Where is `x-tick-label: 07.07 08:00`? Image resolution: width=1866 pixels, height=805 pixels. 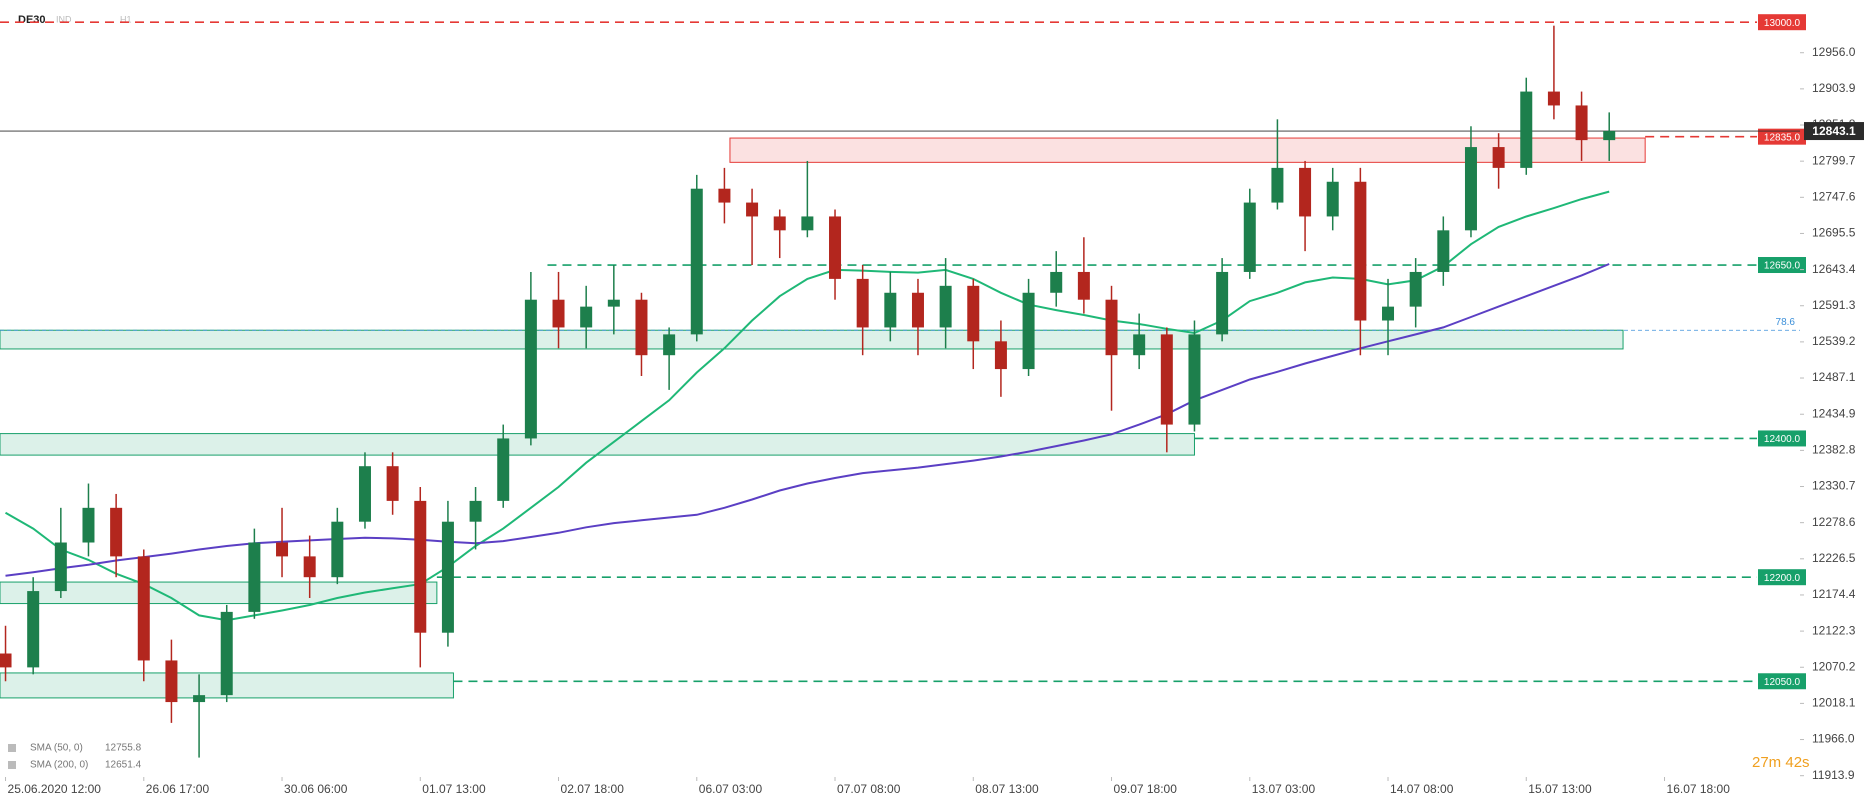 x-tick-label: 07.07 08:00 is located at coordinates (869, 789).